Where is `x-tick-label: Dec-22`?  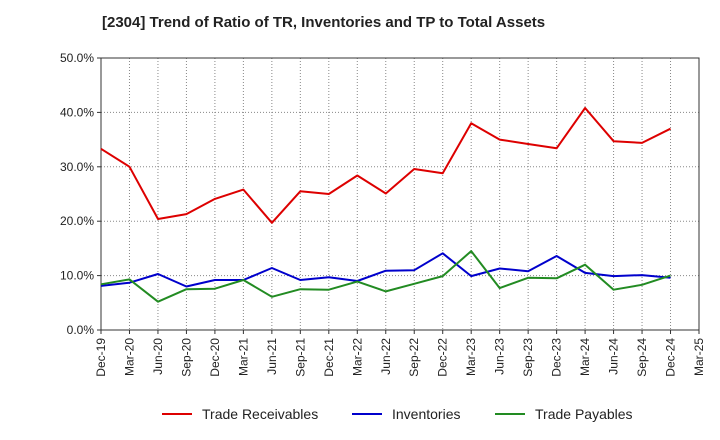
x-tick-label: Dec-22 is located at coordinates (443, 357).